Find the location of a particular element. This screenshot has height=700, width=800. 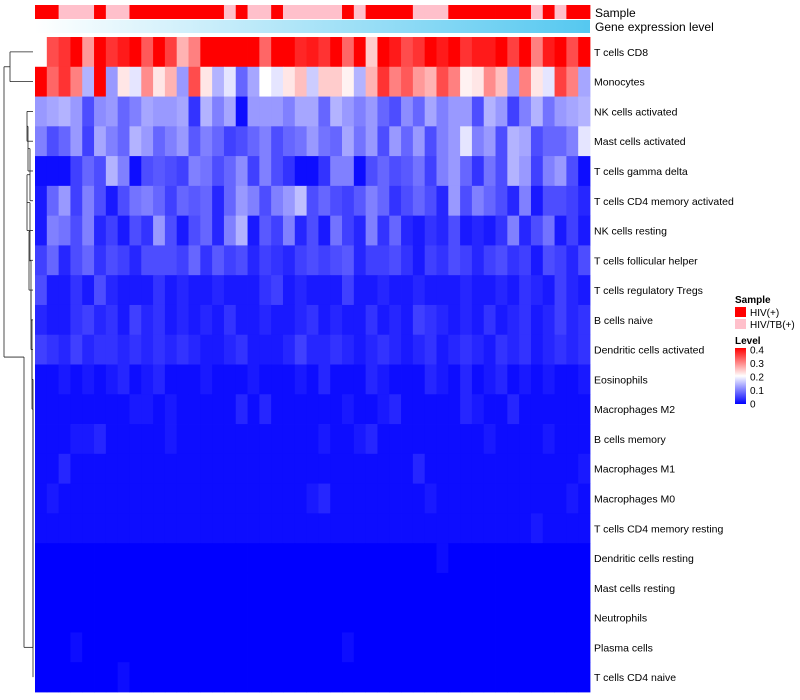

row-label: T cells CD4 memory resting is located at coordinates (658, 529).